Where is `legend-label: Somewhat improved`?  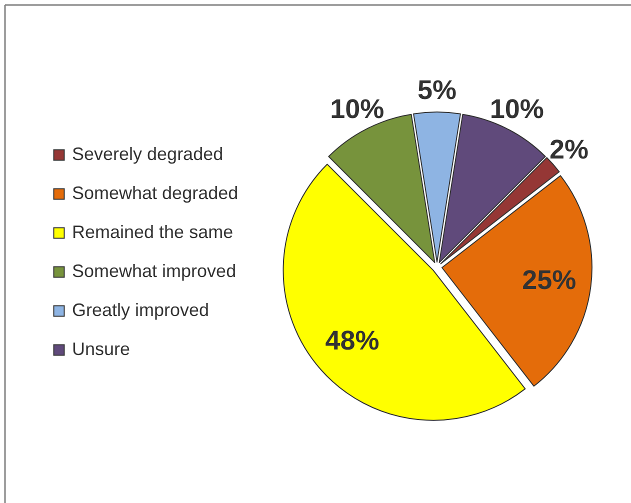
legend-label: Somewhat improved is located at coordinates (154, 271).